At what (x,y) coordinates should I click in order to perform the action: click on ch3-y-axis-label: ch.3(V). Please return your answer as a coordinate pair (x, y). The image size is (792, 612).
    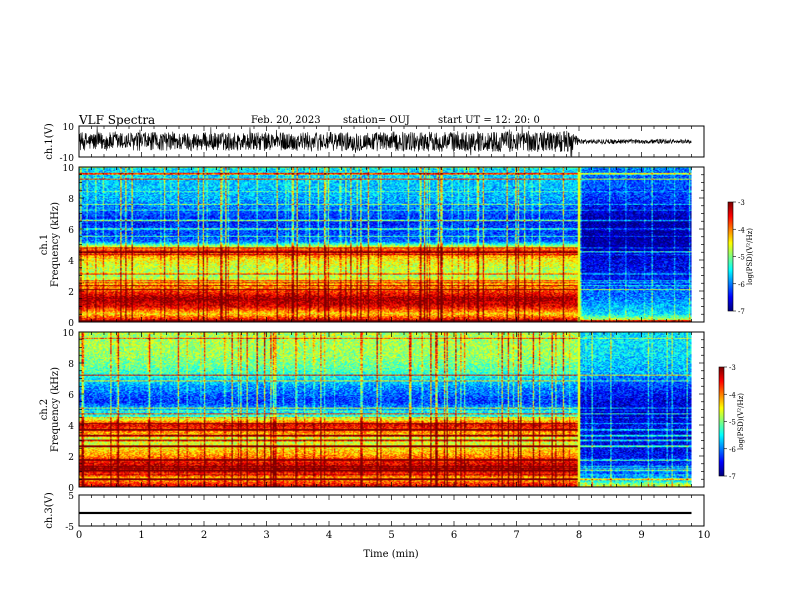
    Looking at the image, I should click on (49, 510).